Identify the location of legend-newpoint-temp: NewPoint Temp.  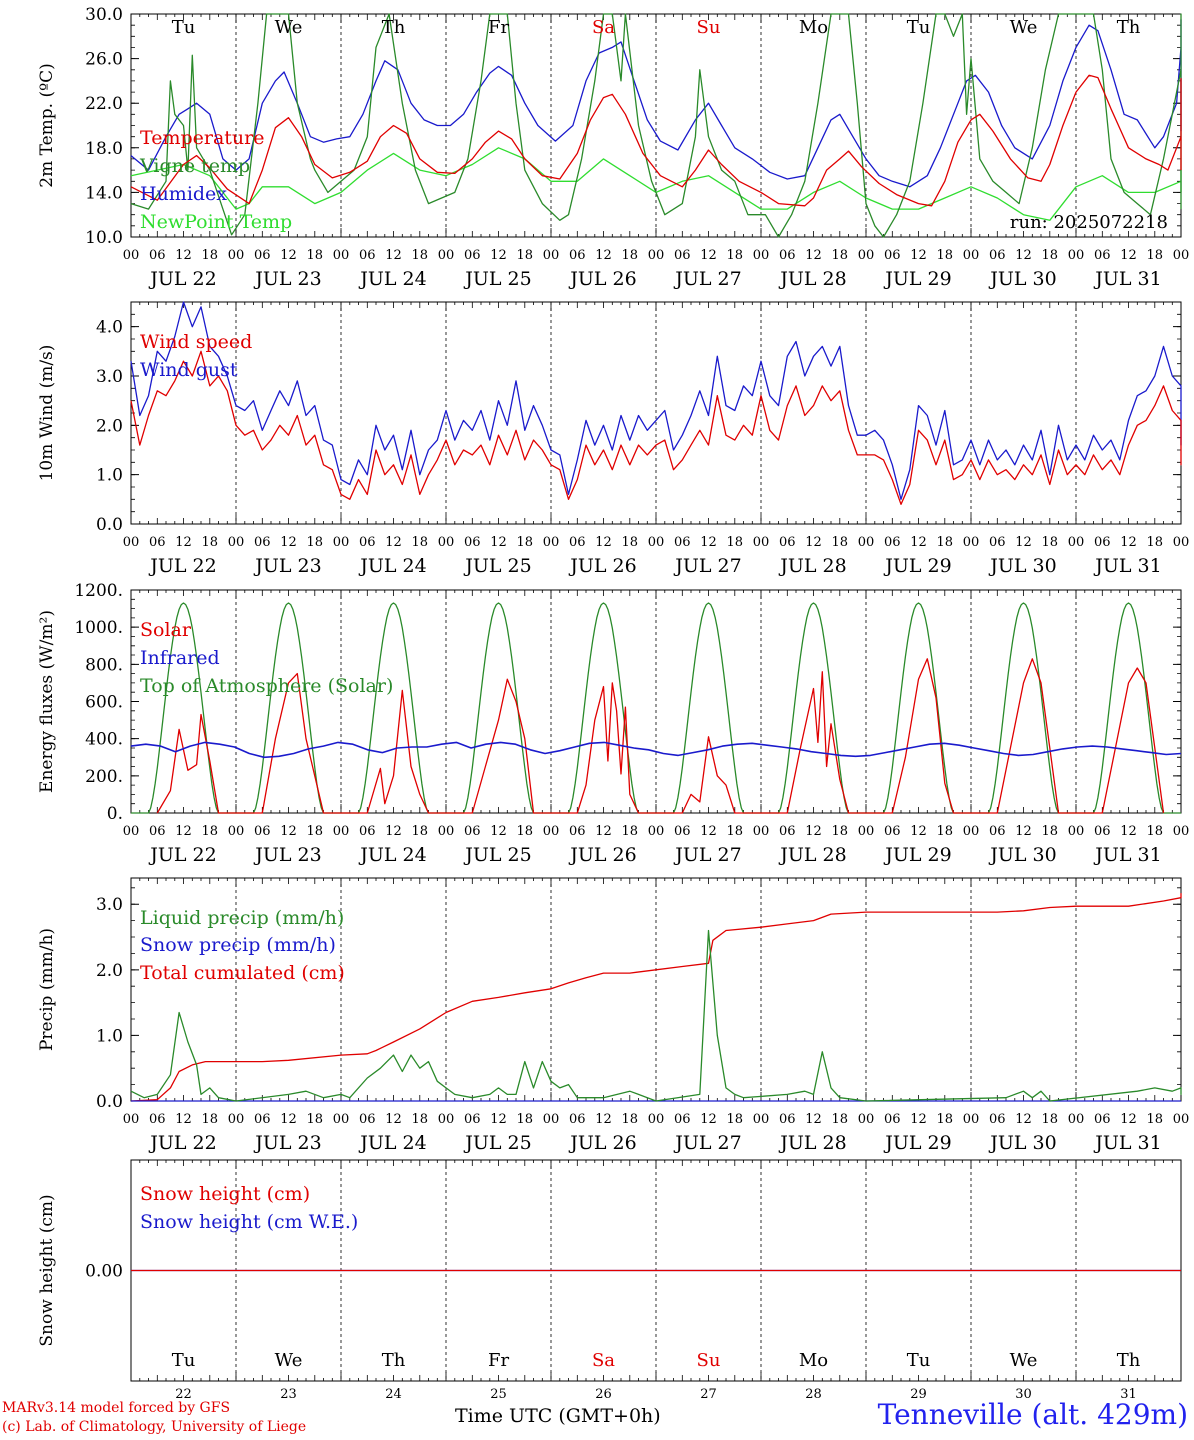
(216, 222).